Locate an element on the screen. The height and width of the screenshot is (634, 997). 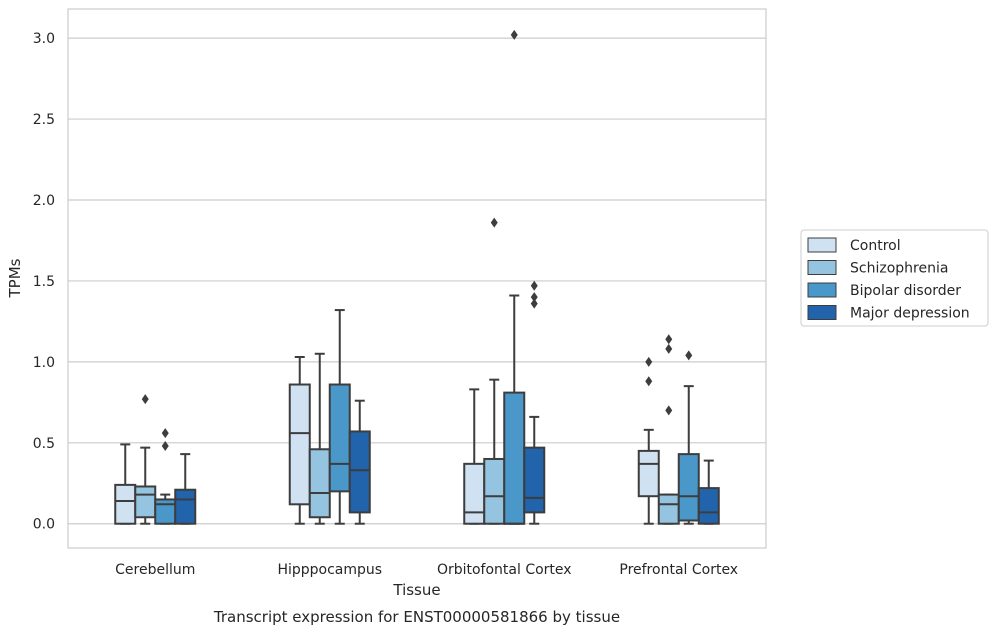
y-tick-labels: 0.0 0.5 1.0 1.5 2.0 2.5 3.0 is located at coordinates (44, 282).